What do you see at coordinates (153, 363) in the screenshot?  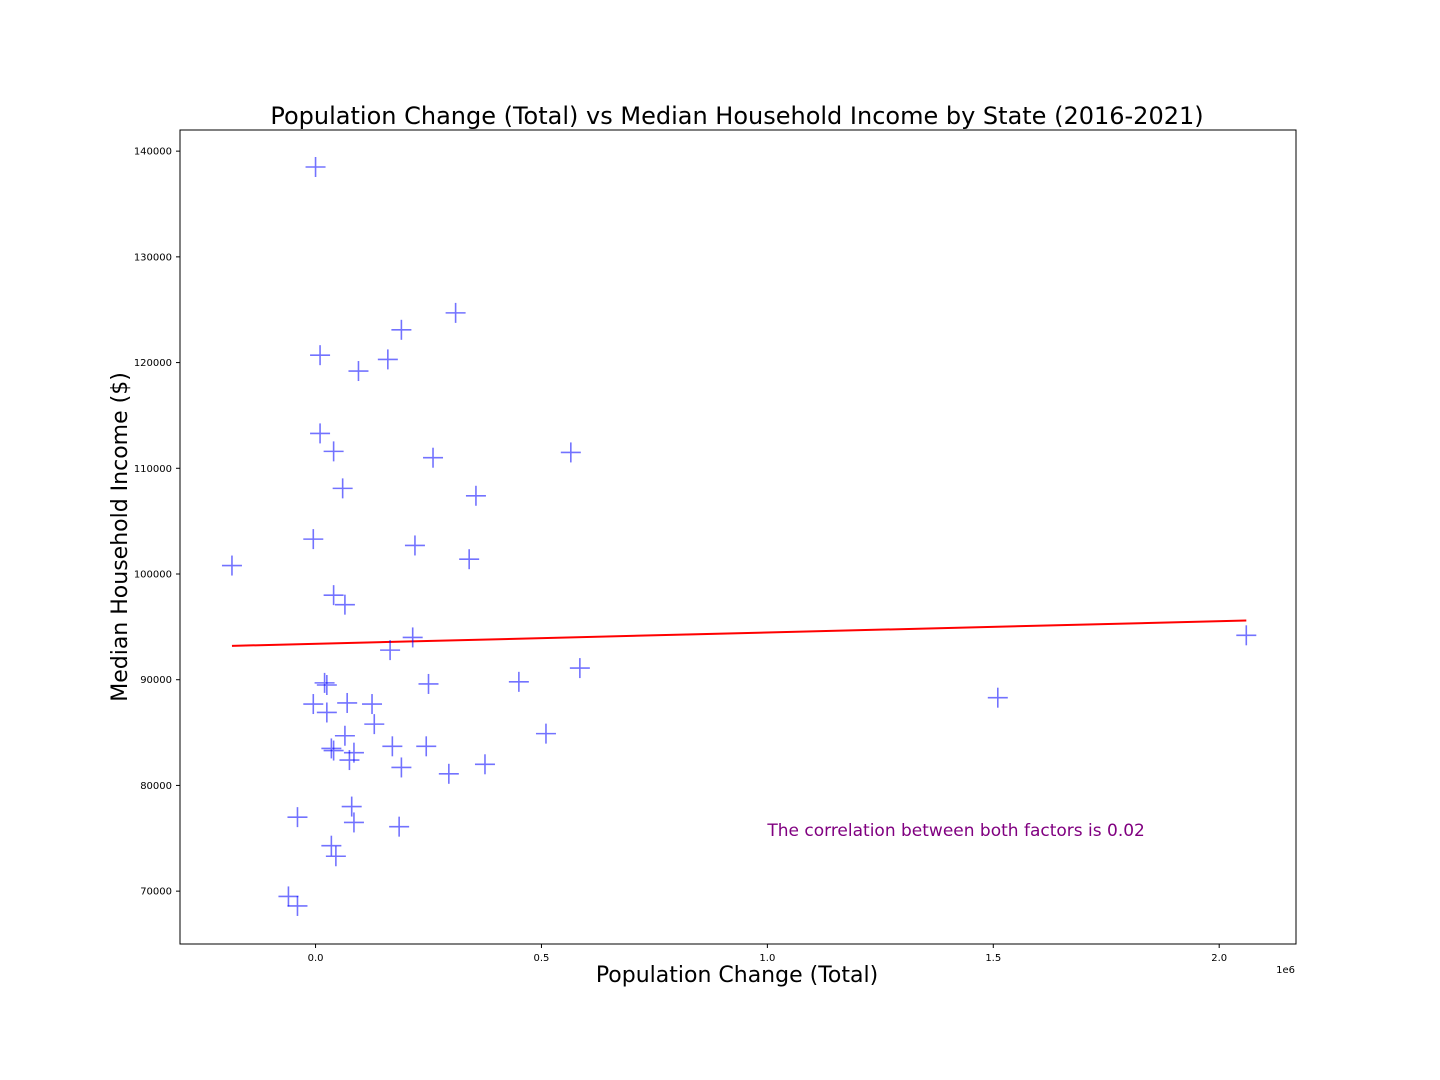 I see `y-tick-label: 120000` at bounding box center [153, 363].